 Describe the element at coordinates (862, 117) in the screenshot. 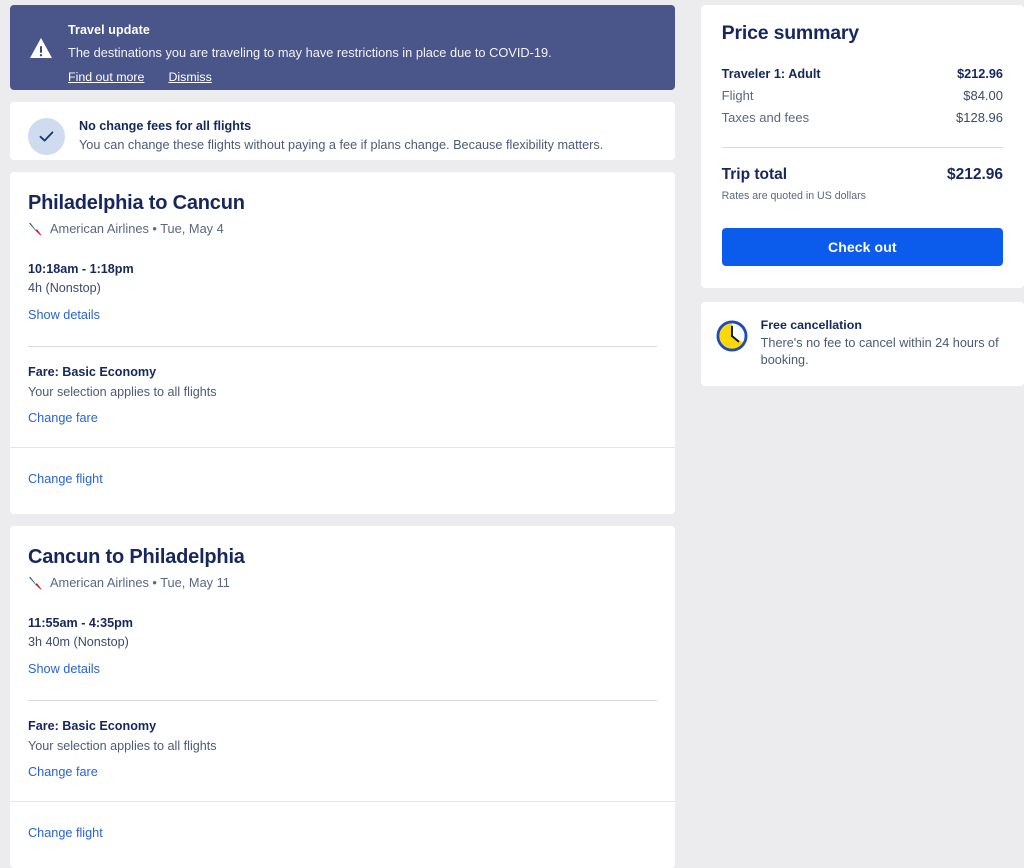

I see `price-row-taxes: Taxes and fees $128.96` at that location.